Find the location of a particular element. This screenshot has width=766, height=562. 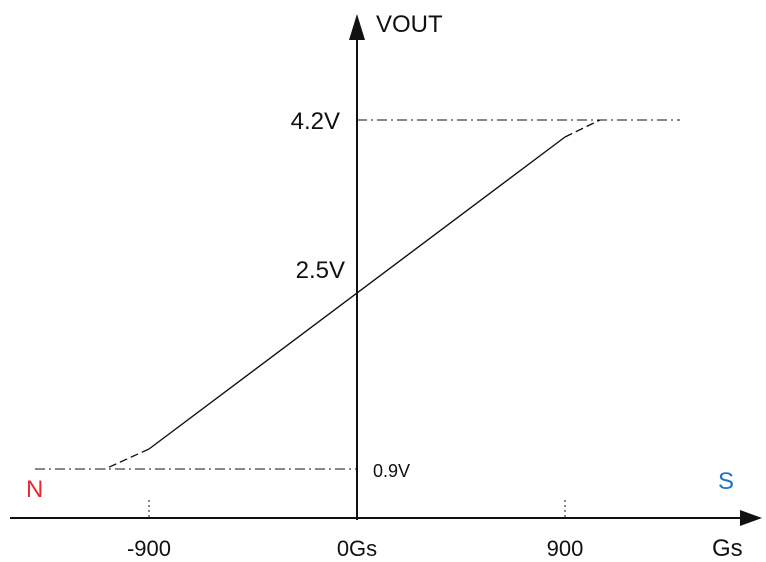

x-axis-arrow-icon is located at coordinates (751, 518).